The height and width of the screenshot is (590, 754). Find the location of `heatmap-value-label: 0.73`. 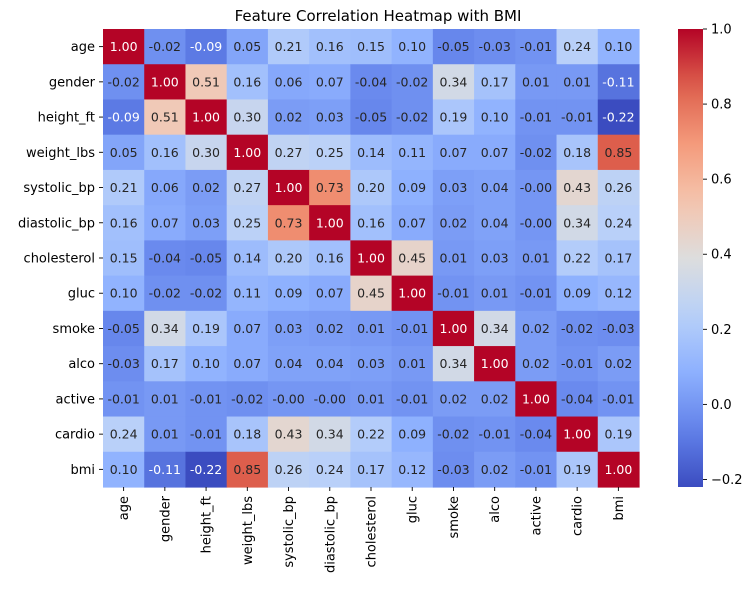

heatmap-value-label: 0.73 is located at coordinates (289, 222).